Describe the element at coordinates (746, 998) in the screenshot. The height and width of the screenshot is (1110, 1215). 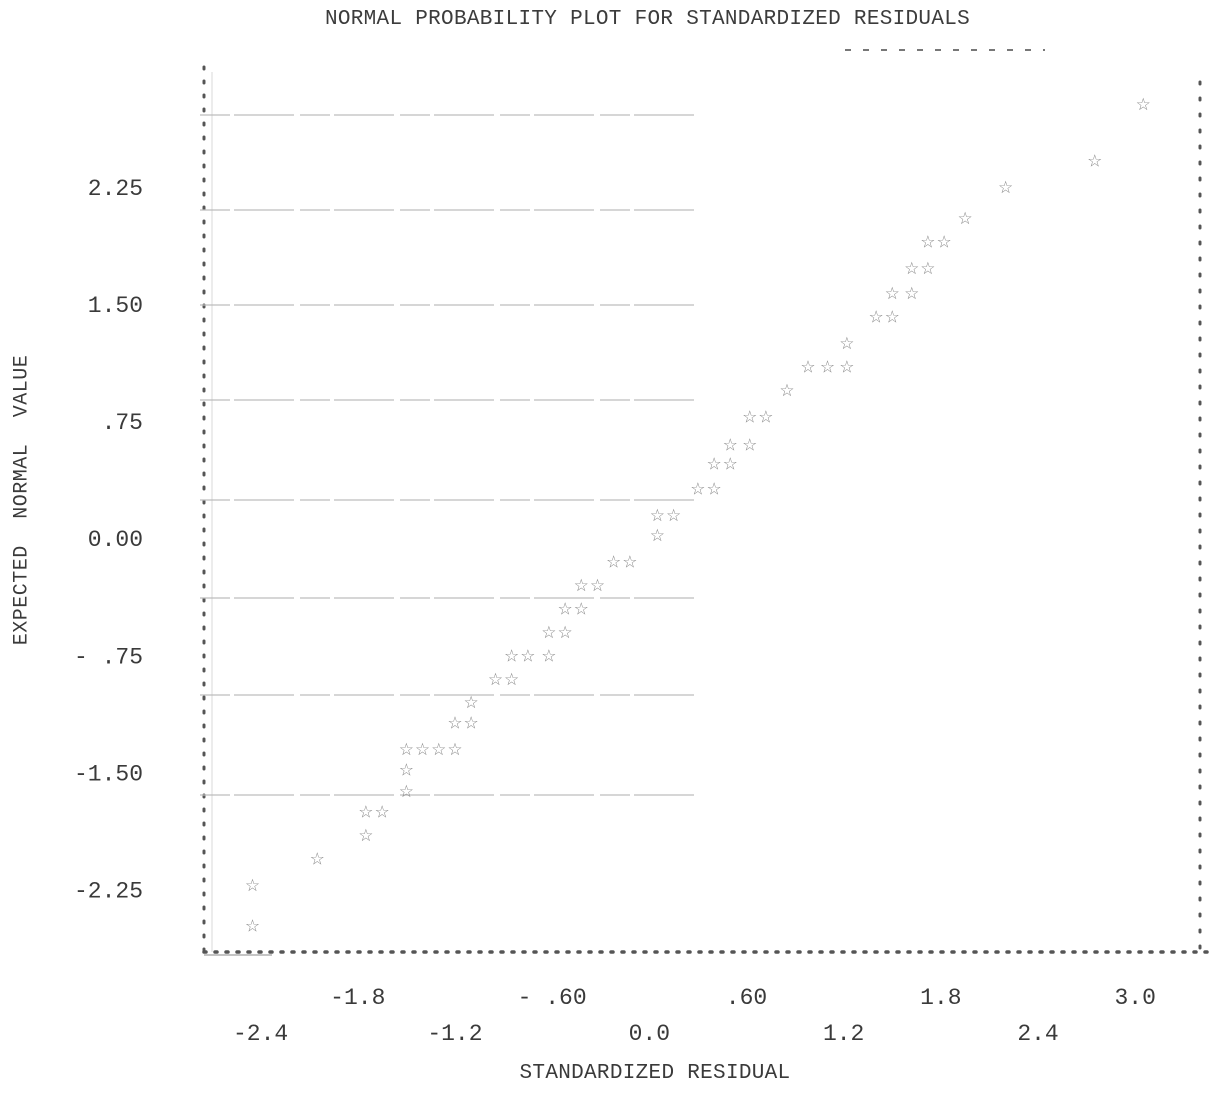
I see `x-tick-label-upper: .60` at that location.